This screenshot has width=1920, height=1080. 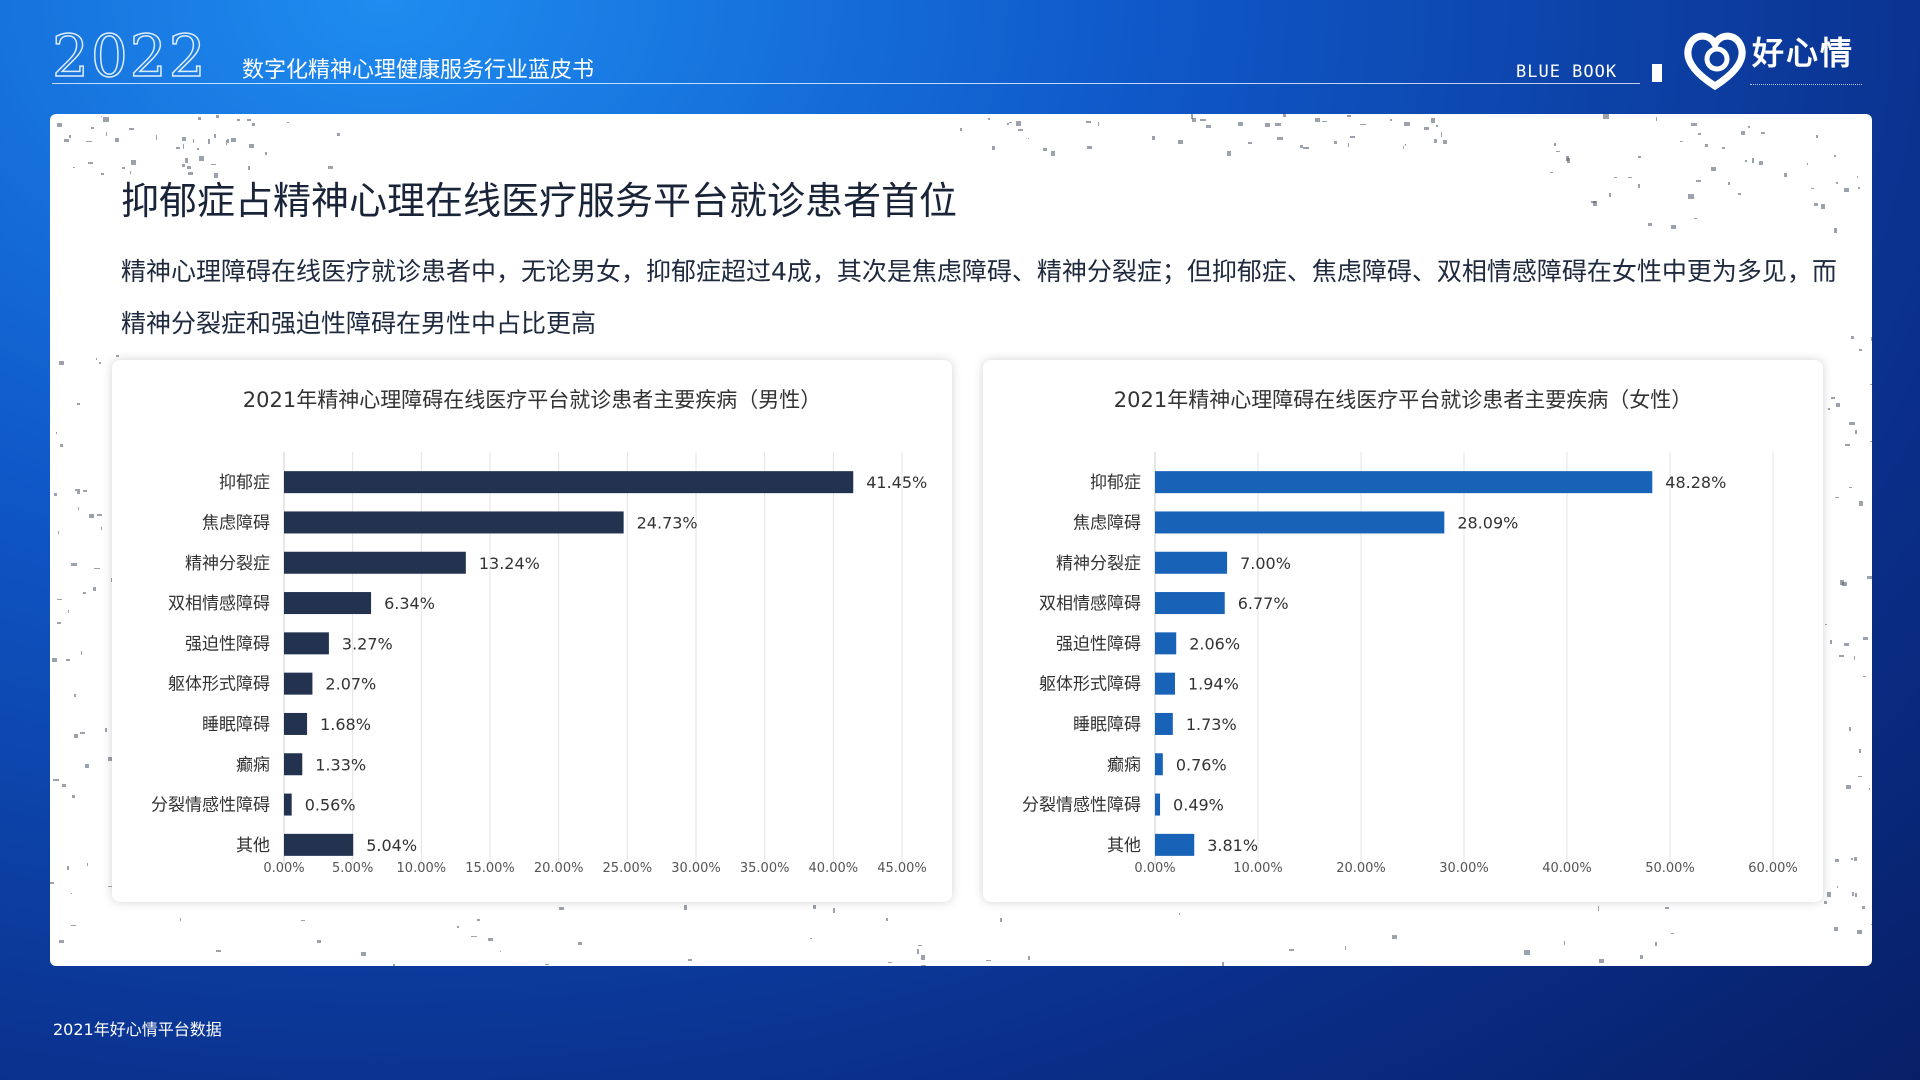 I want to click on data-label: 1.94%, so click(x=1213, y=684).